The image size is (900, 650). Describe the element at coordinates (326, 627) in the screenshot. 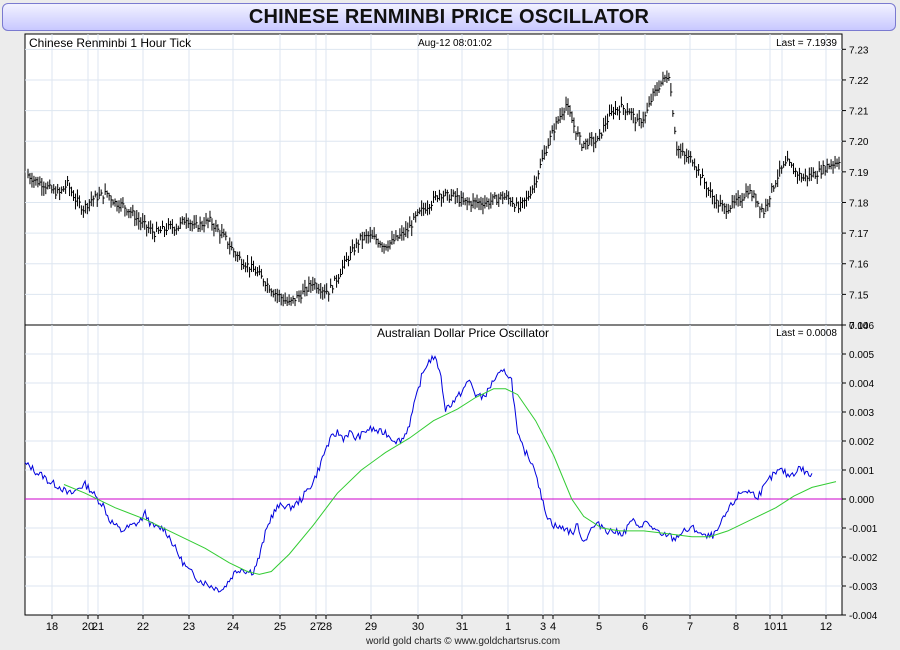

I see `x-tick-label: 28` at that location.